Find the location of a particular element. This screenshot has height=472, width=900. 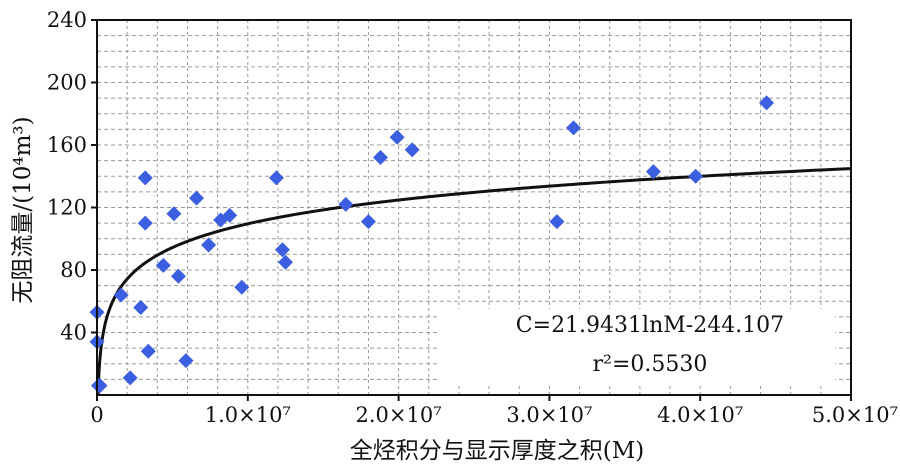

x-tick-label: 0 is located at coordinates (96, 415).